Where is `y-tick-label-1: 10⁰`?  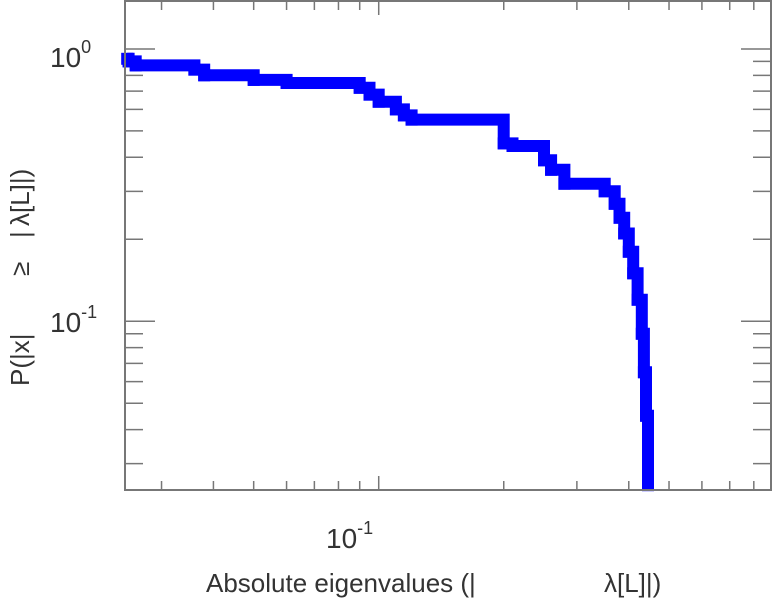 y-tick-label-1: 10⁰ is located at coordinates (70, 55).